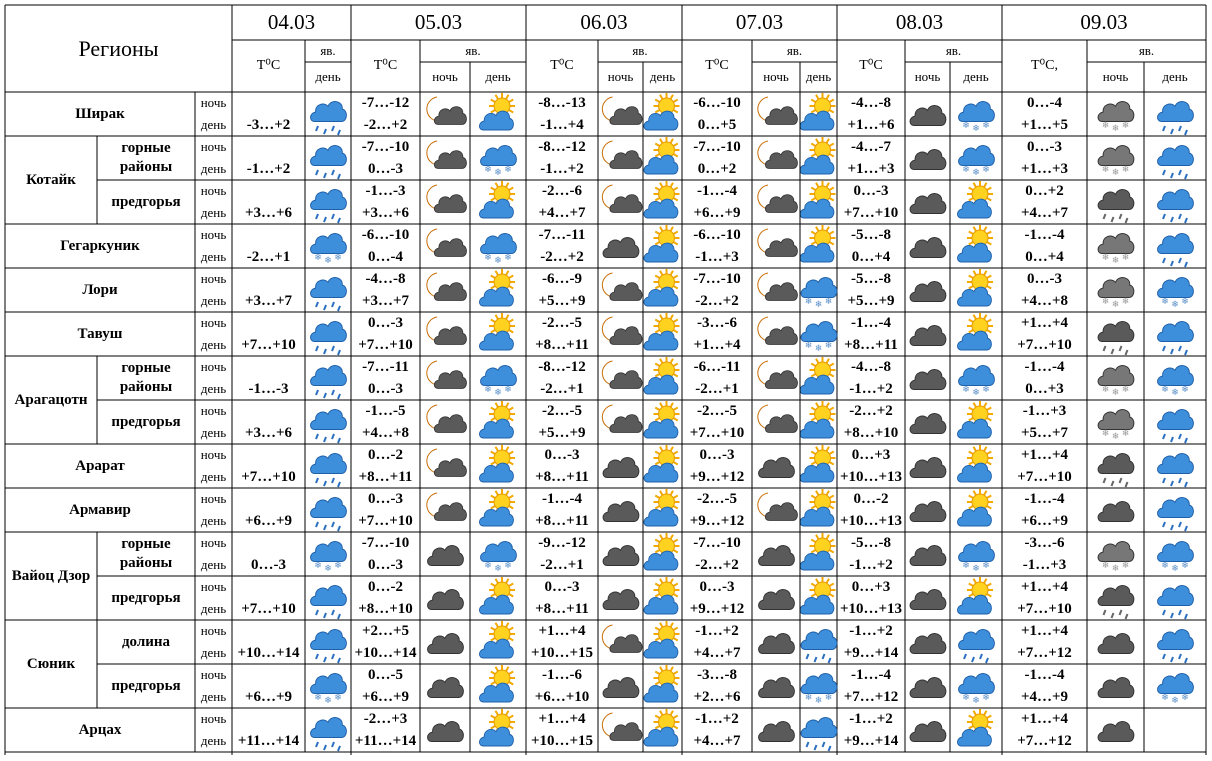  I want to click on temperature: -1…+3, so click(1044, 411).